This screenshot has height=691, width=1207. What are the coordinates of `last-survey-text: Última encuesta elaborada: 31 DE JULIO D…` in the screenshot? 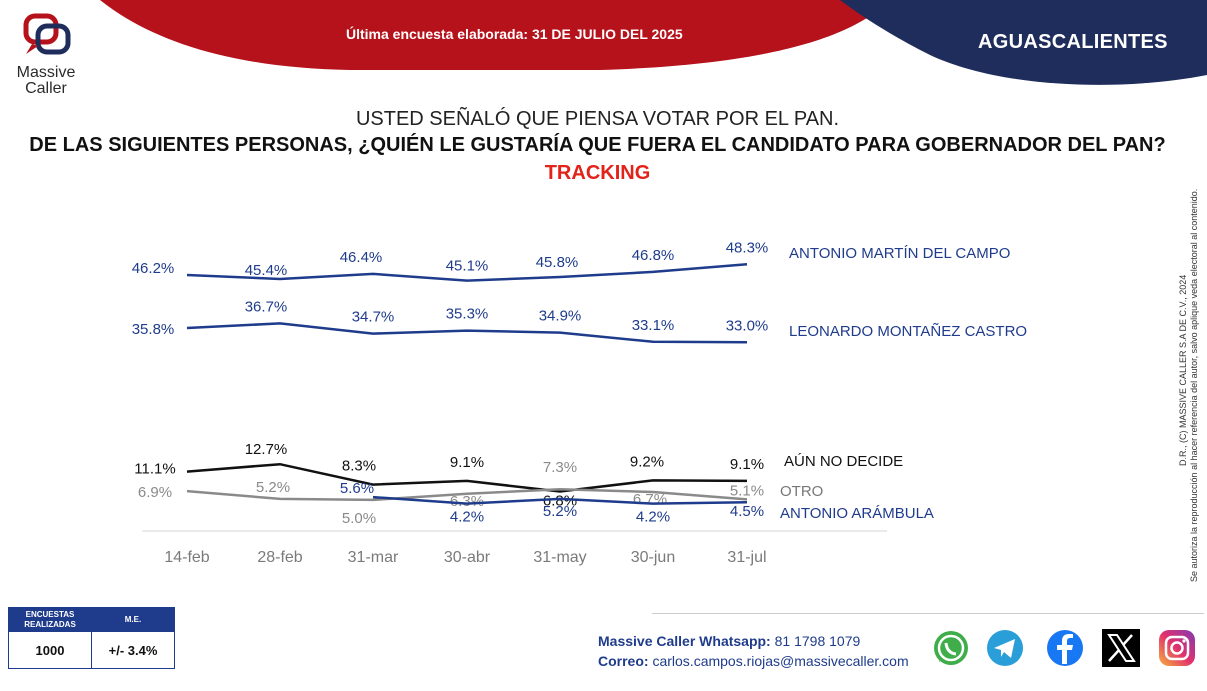 It's located at (514, 34).